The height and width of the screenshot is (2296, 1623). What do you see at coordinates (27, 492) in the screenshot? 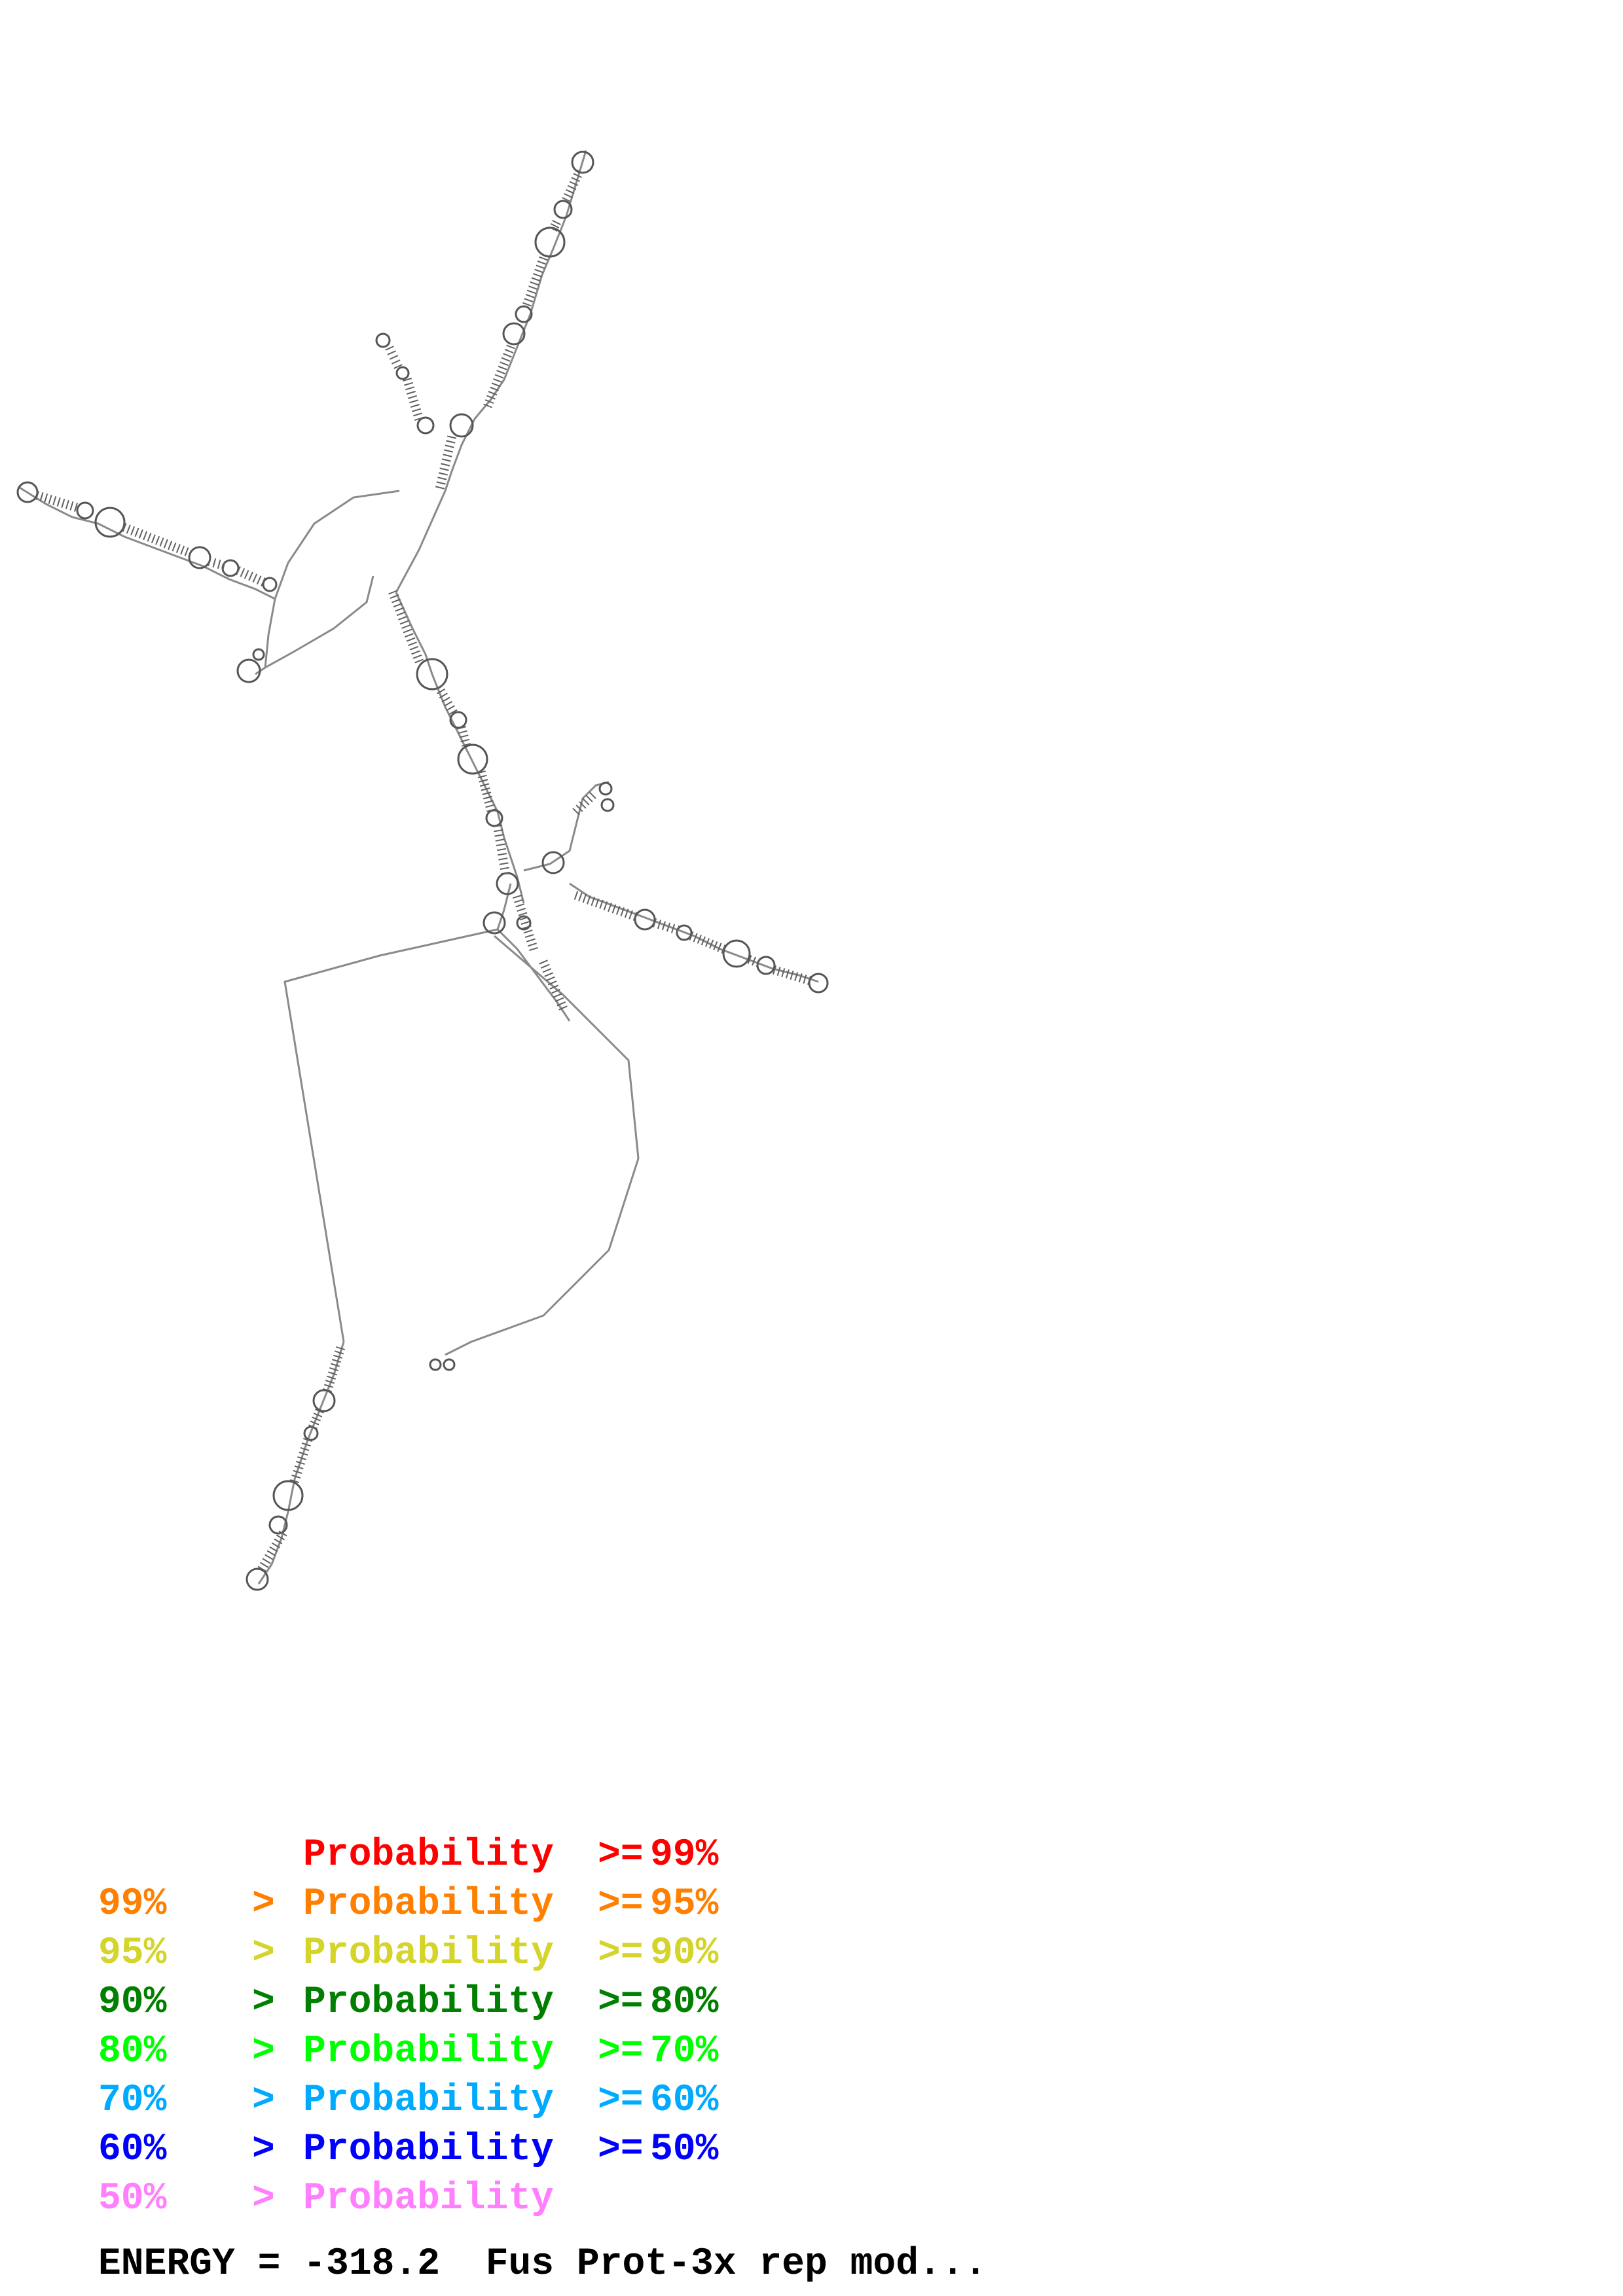
I see `hairpin-loop-left` at bounding box center [27, 492].